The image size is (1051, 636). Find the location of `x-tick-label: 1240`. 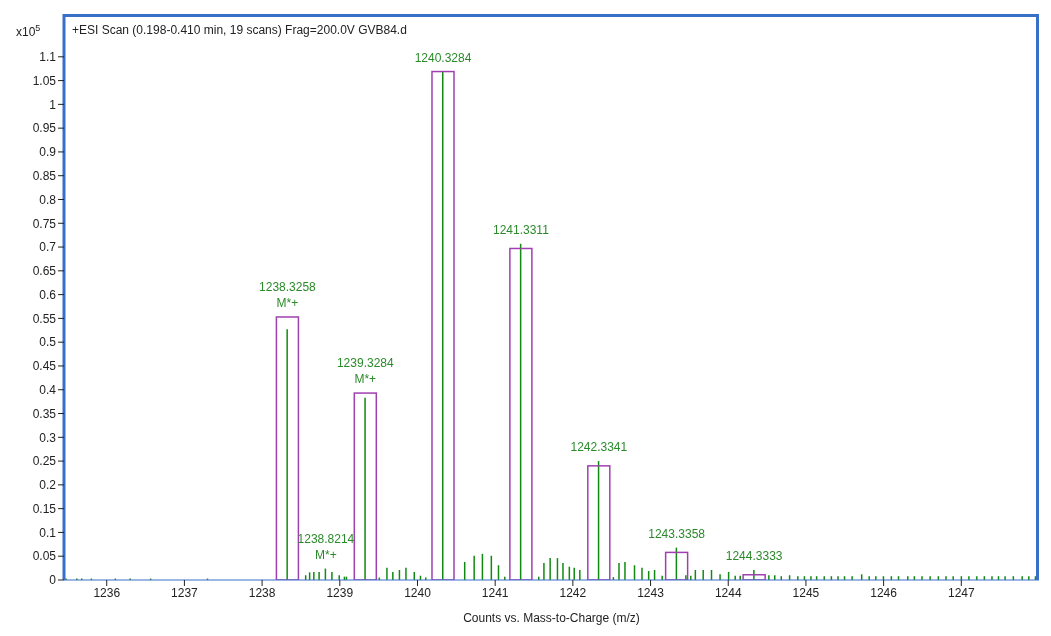

x-tick-label: 1240 is located at coordinates (418, 592).